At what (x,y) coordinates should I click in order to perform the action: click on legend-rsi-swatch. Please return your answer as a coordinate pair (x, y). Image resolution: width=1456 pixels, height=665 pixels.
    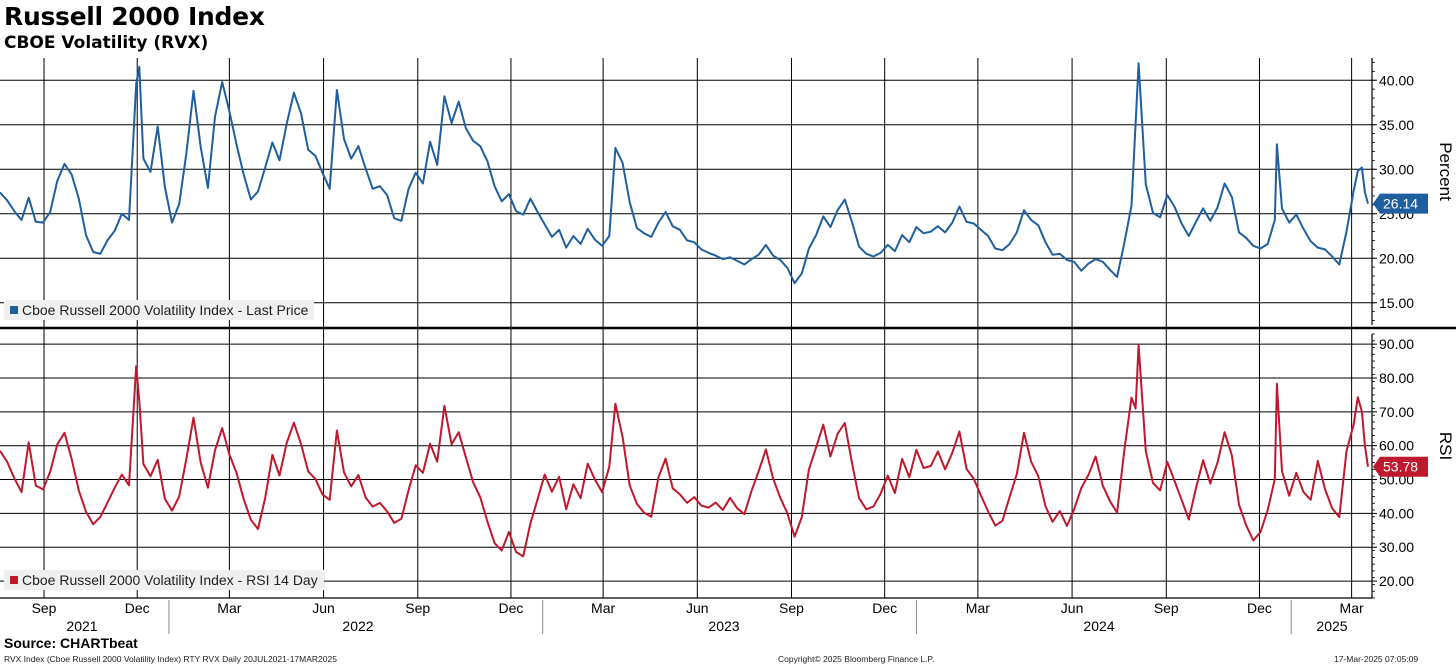
    Looking at the image, I should click on (14, 580).